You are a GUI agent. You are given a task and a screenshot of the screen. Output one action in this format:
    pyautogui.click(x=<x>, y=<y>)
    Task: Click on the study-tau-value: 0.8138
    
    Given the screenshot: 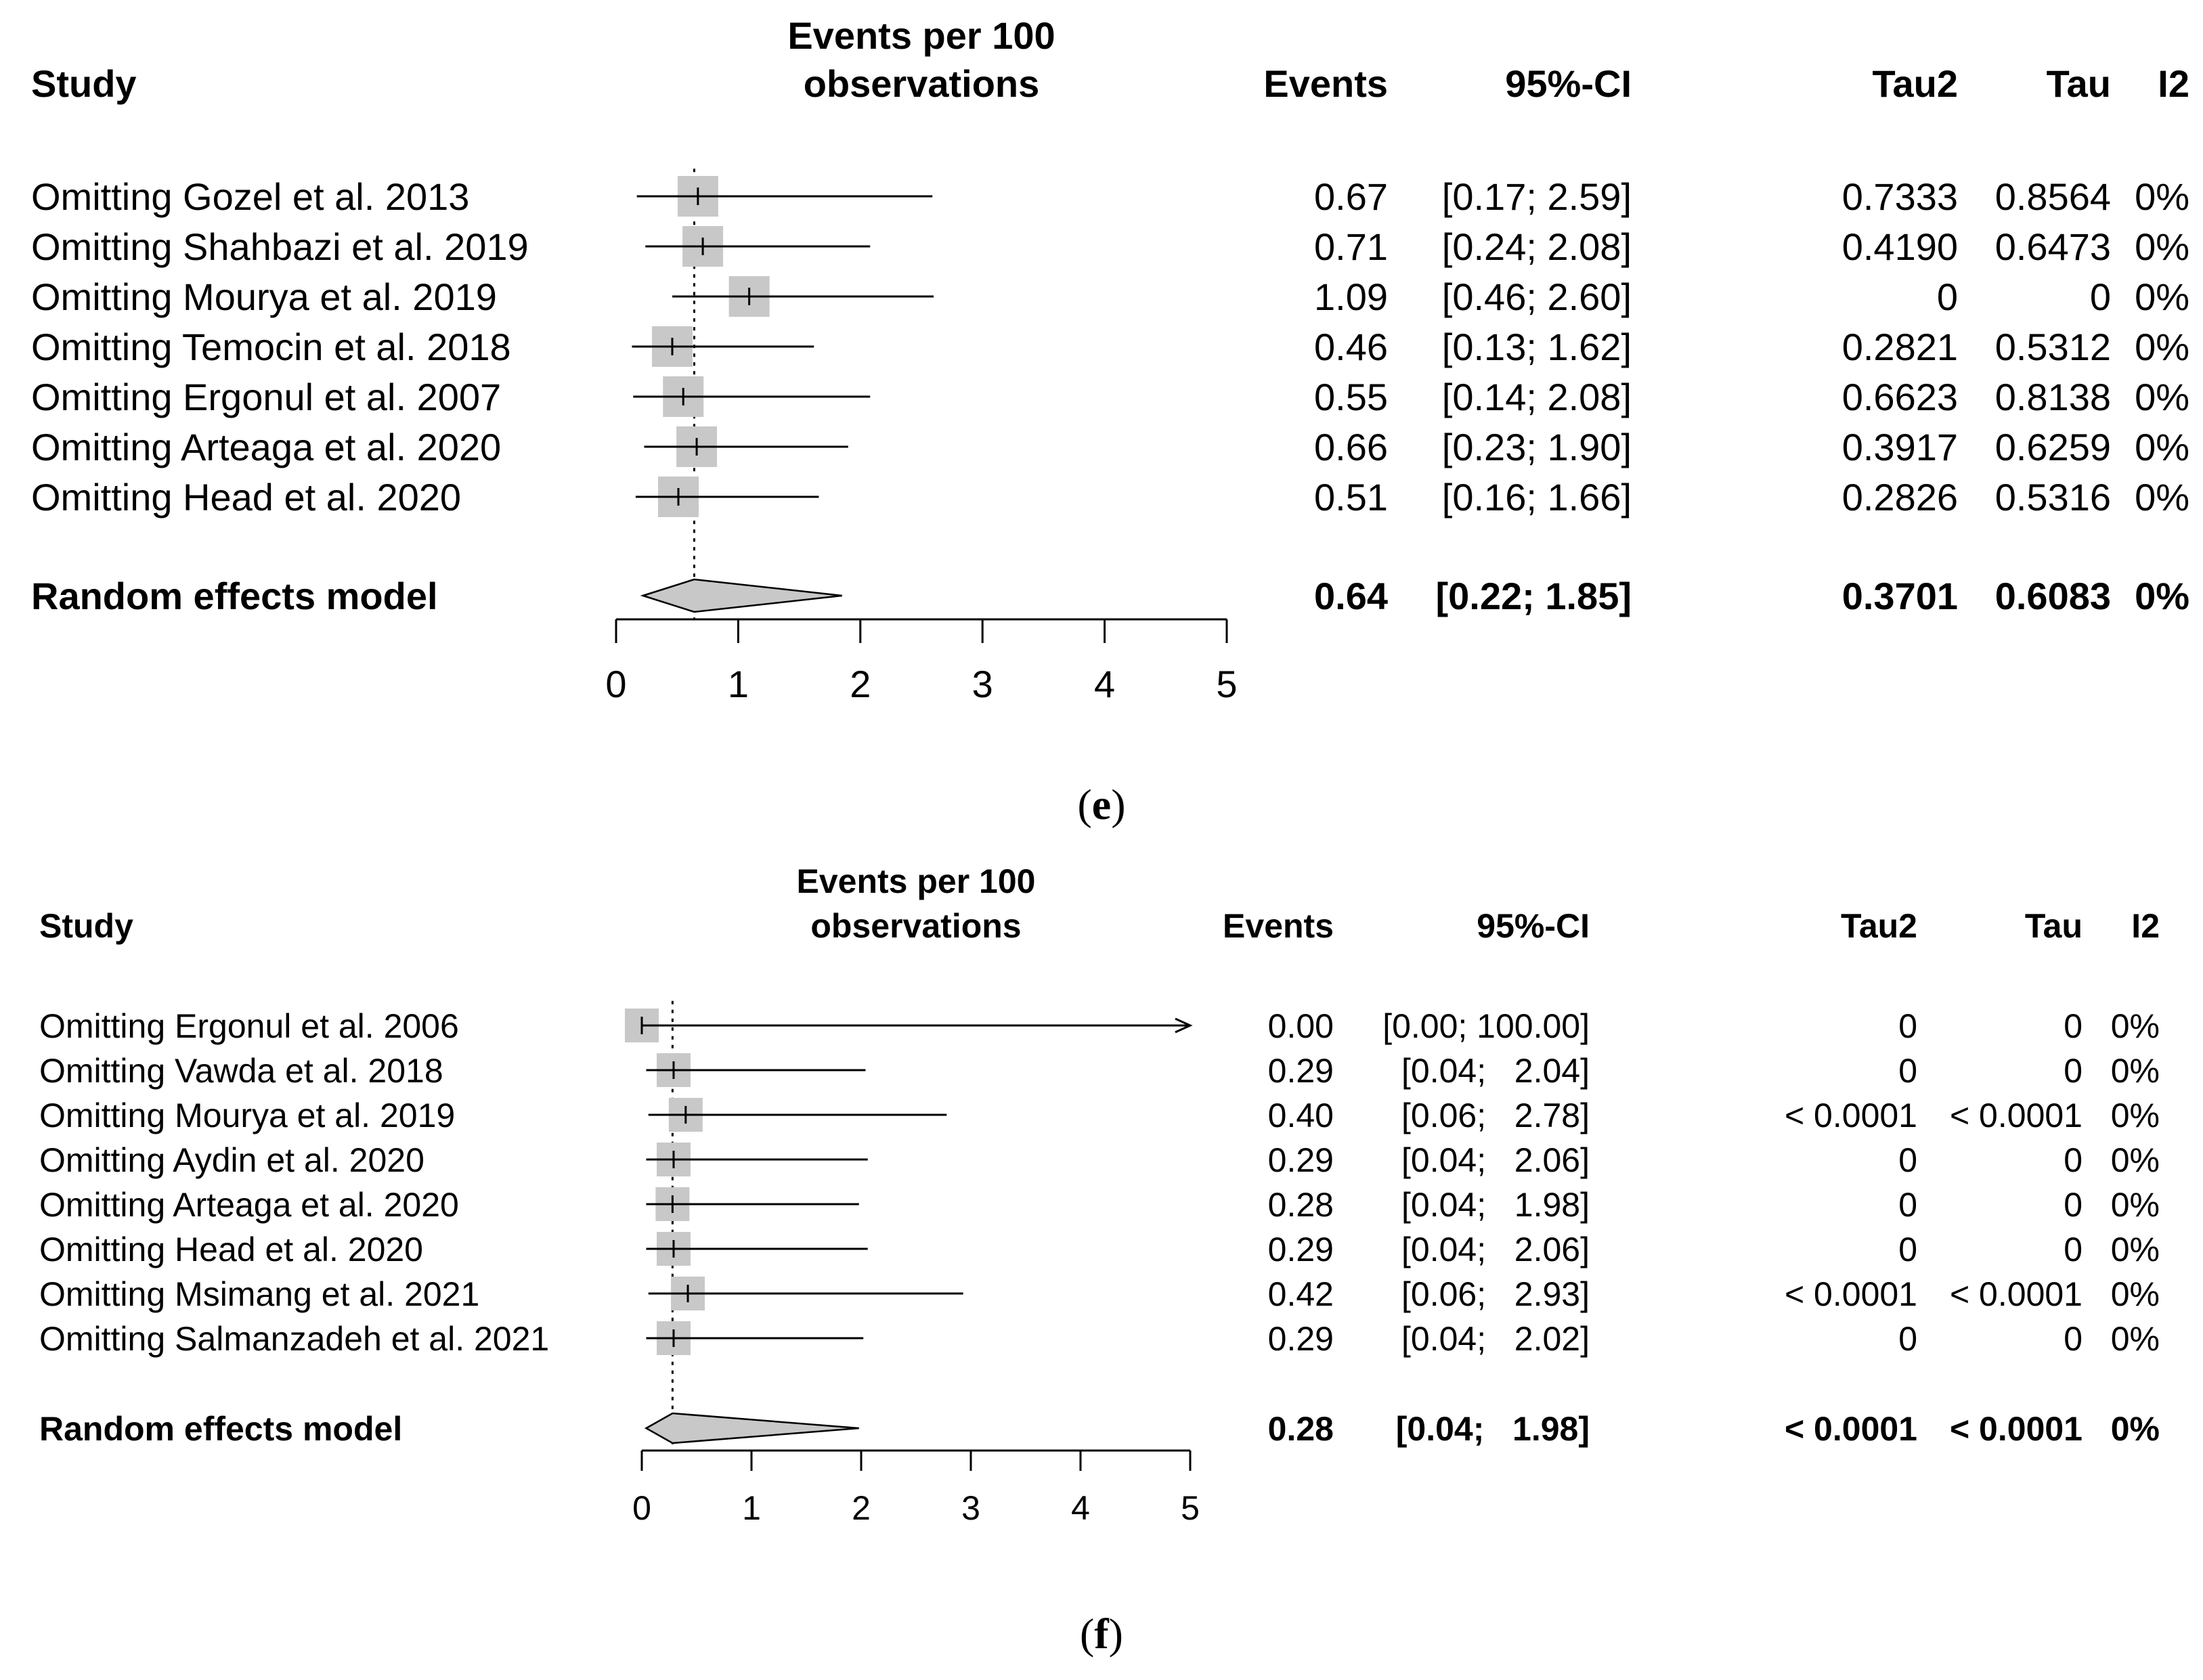 What is the action you would take?
    pyautogui.click(x=2053, y=397)
    